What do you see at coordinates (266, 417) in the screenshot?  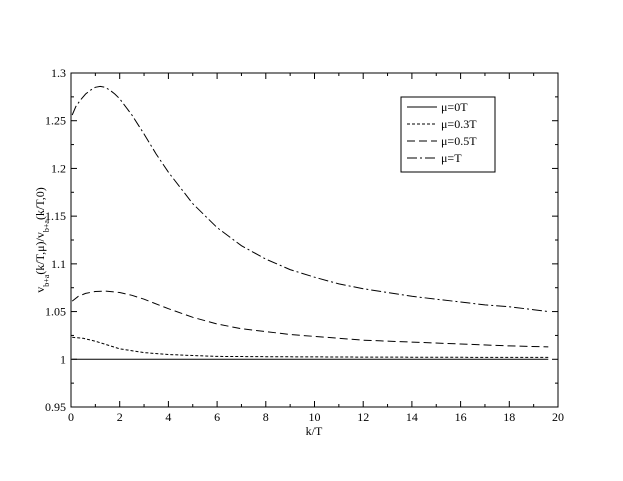 I see `x-tick-label: 8` at bounding box center [266, 417].